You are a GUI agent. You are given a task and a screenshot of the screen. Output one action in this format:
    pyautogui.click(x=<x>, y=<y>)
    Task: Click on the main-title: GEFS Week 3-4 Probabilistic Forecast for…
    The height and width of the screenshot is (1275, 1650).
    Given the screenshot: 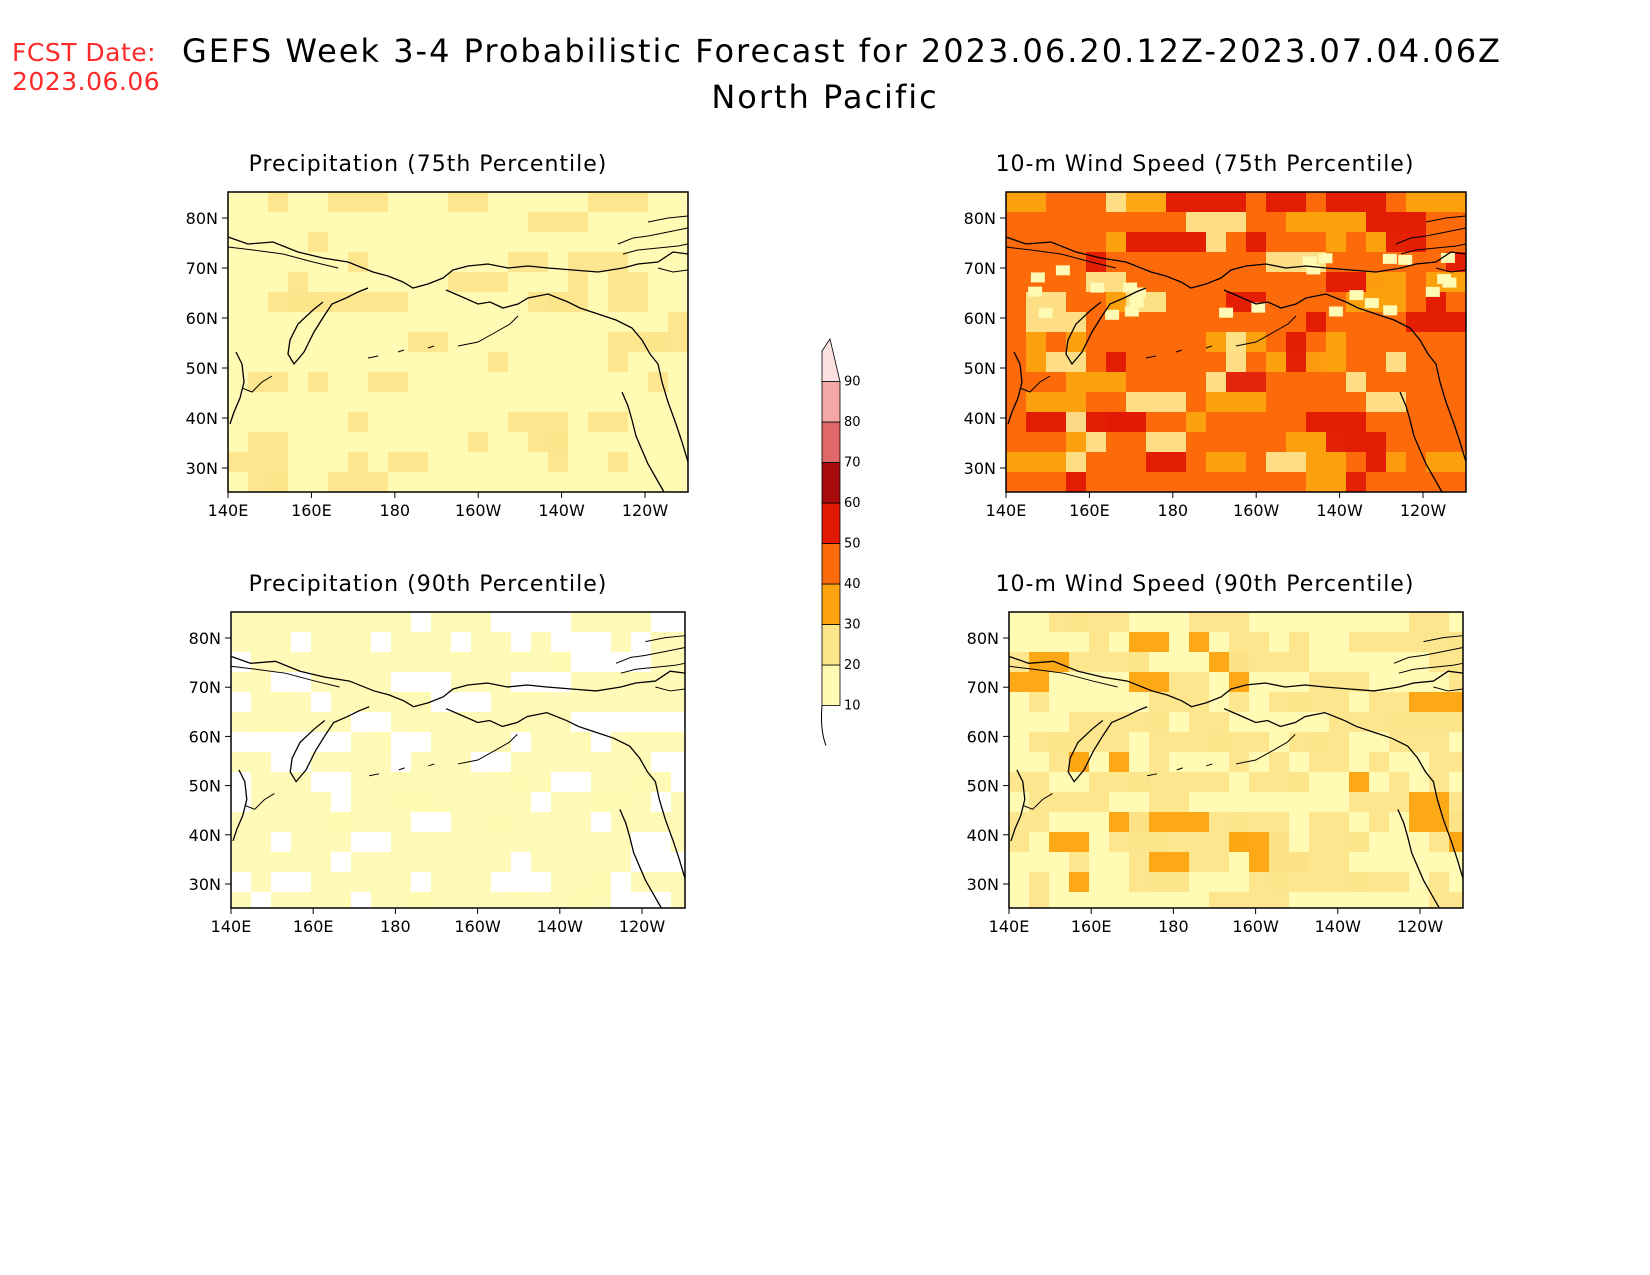 What is the action you would take?
    pyautogui.click(x=842, y=51)
    